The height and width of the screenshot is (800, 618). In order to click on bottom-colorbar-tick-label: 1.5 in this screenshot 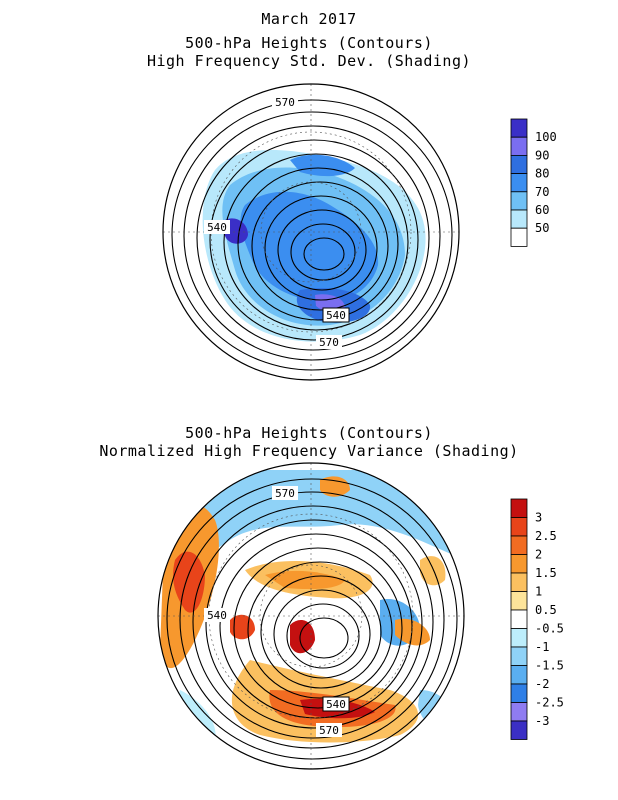, I will do `click(546, 573)`.